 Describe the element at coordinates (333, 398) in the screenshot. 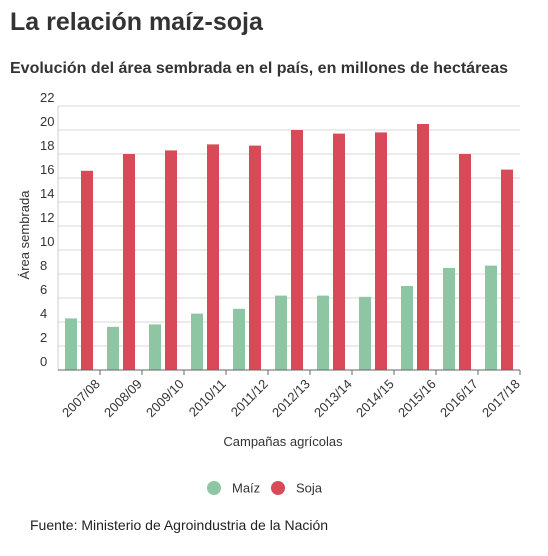

I see `x-tick-label: 2013/14` at that location.